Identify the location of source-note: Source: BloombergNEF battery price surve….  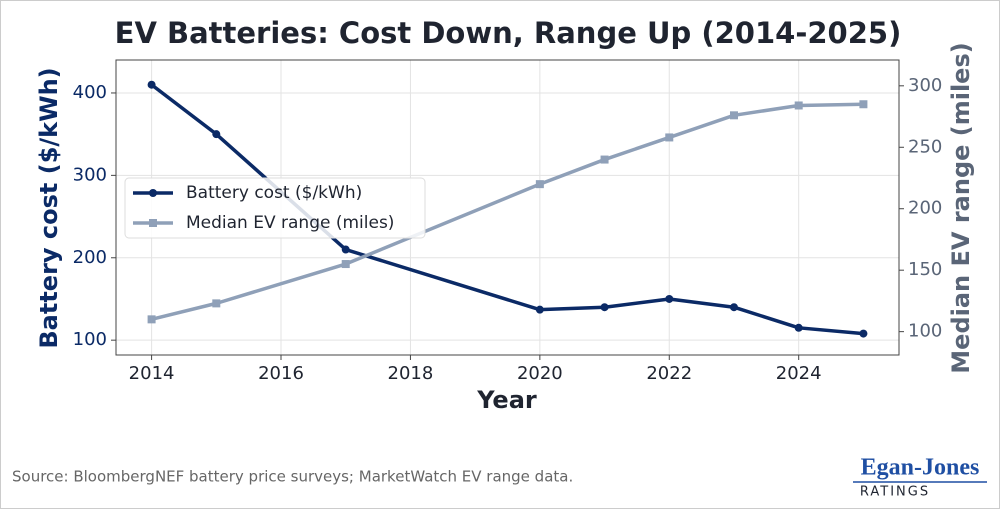
(292, 477).